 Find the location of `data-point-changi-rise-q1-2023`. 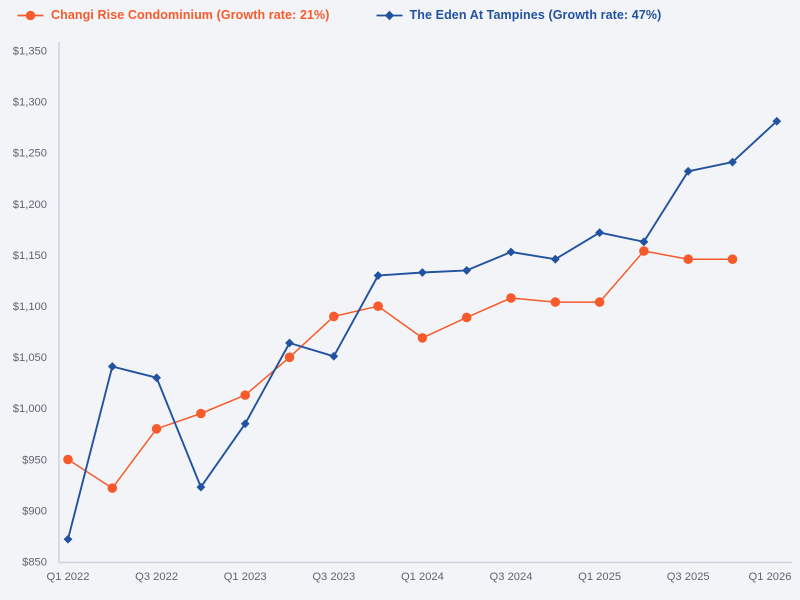

data-point-changi-rise-q1-2023 is located at coordinates (245, 395).